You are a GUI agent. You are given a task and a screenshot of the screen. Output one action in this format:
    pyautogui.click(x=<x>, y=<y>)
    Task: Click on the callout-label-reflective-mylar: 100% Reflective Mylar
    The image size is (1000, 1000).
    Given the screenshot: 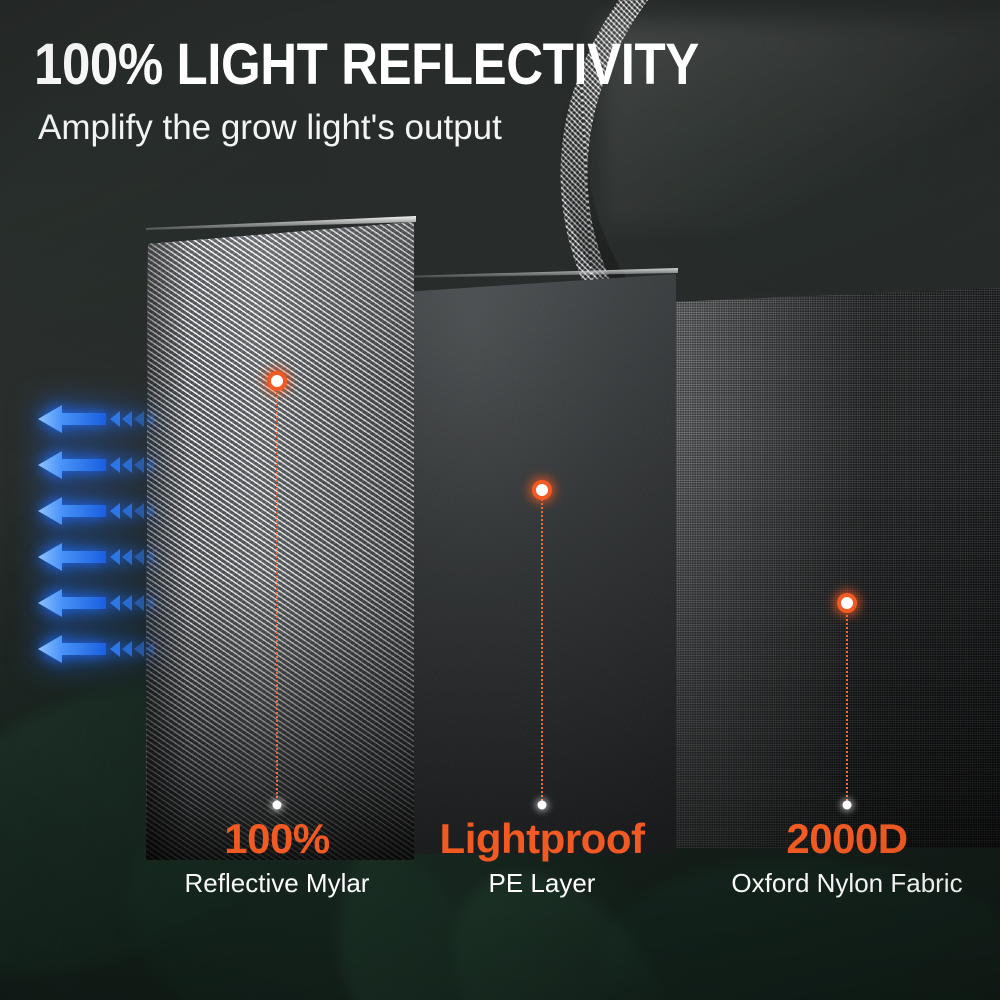 What is the action you would take?
    pyautogui.click(x=277, y=857)
    